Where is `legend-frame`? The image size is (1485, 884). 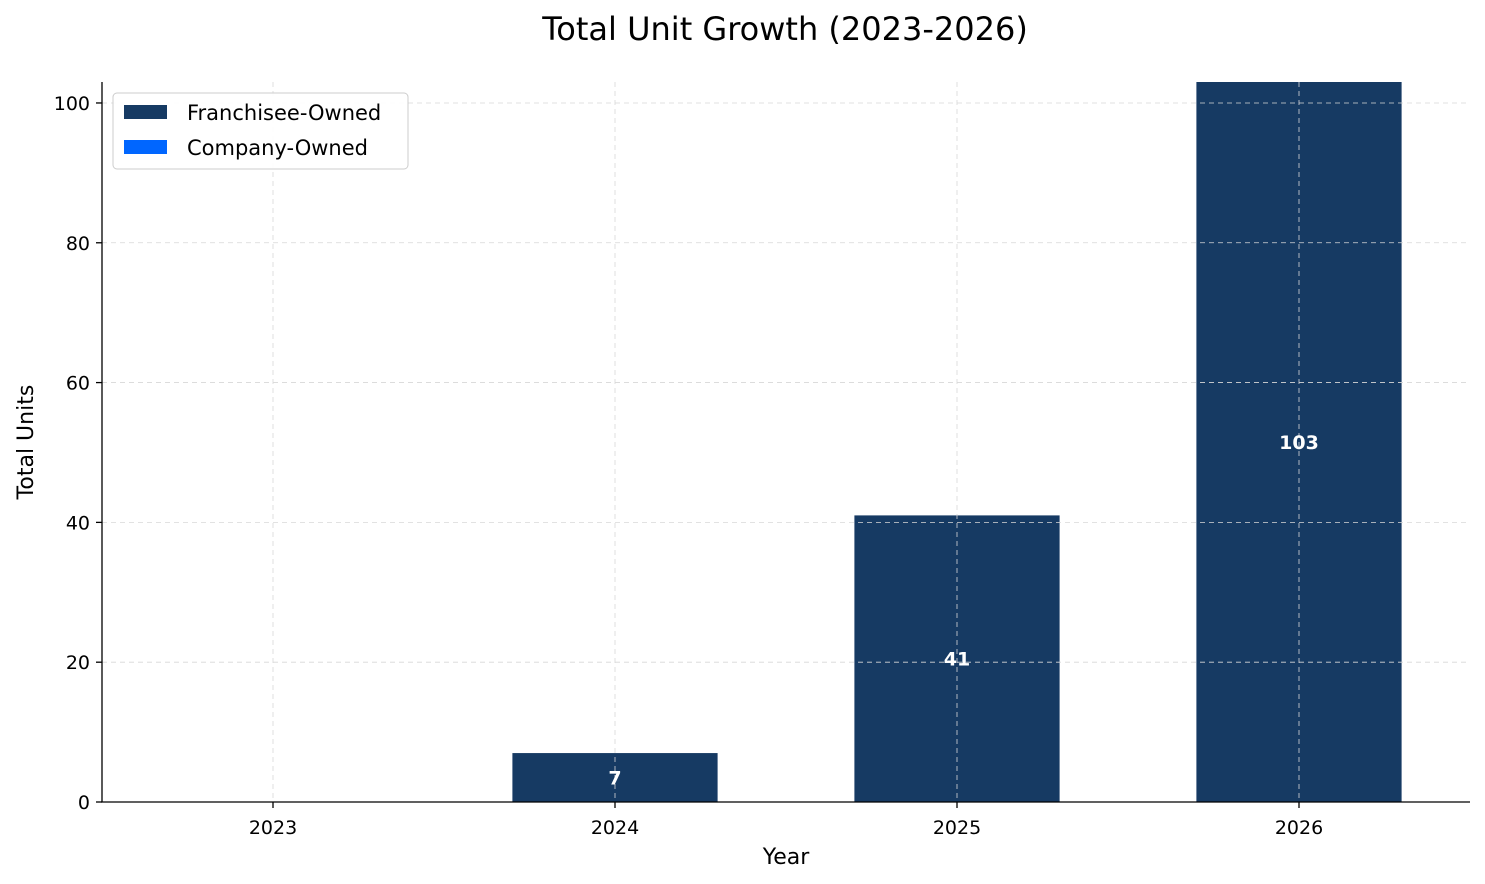
legend-frame is located at coordinates (260, 131).